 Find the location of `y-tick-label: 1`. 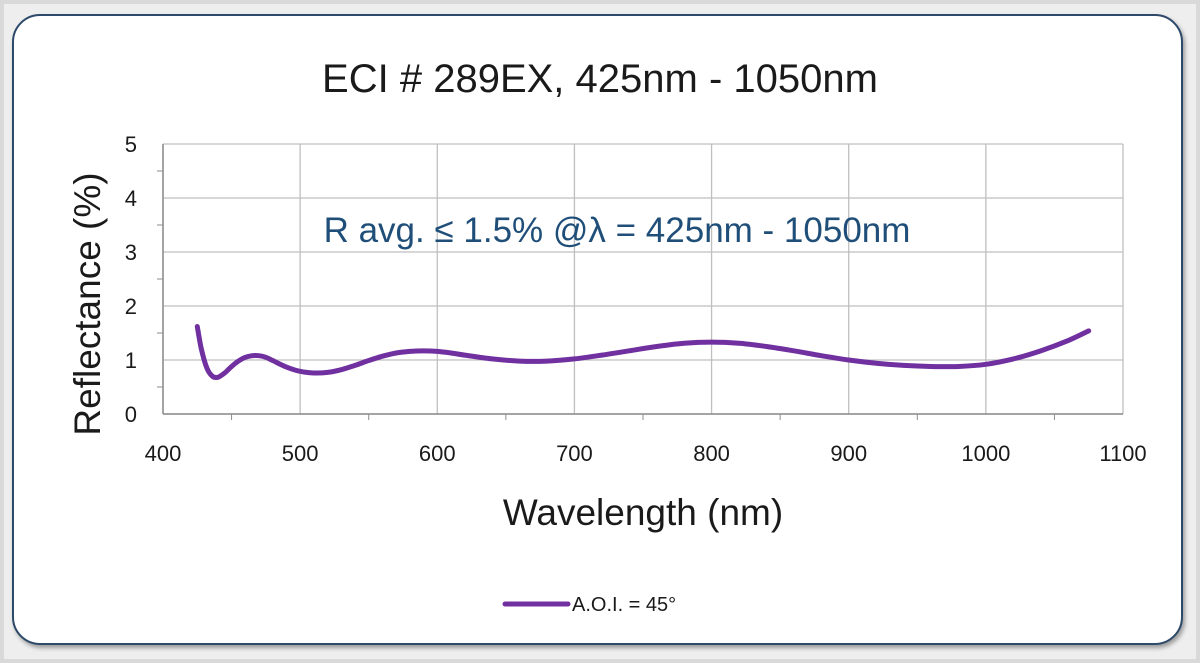

y-tick-label: 1 is located at coordinates (131, 360).